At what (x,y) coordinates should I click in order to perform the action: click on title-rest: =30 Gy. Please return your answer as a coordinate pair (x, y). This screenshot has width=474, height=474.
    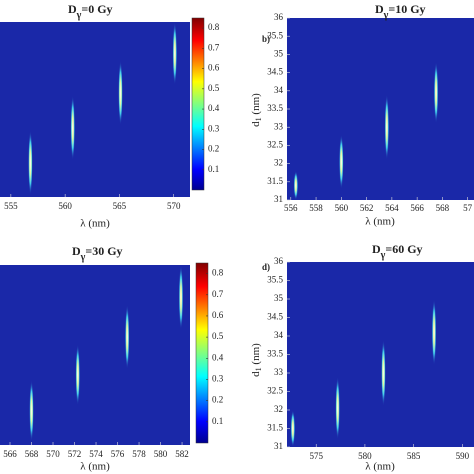
    Looking at the image, I should click on (103, 251).